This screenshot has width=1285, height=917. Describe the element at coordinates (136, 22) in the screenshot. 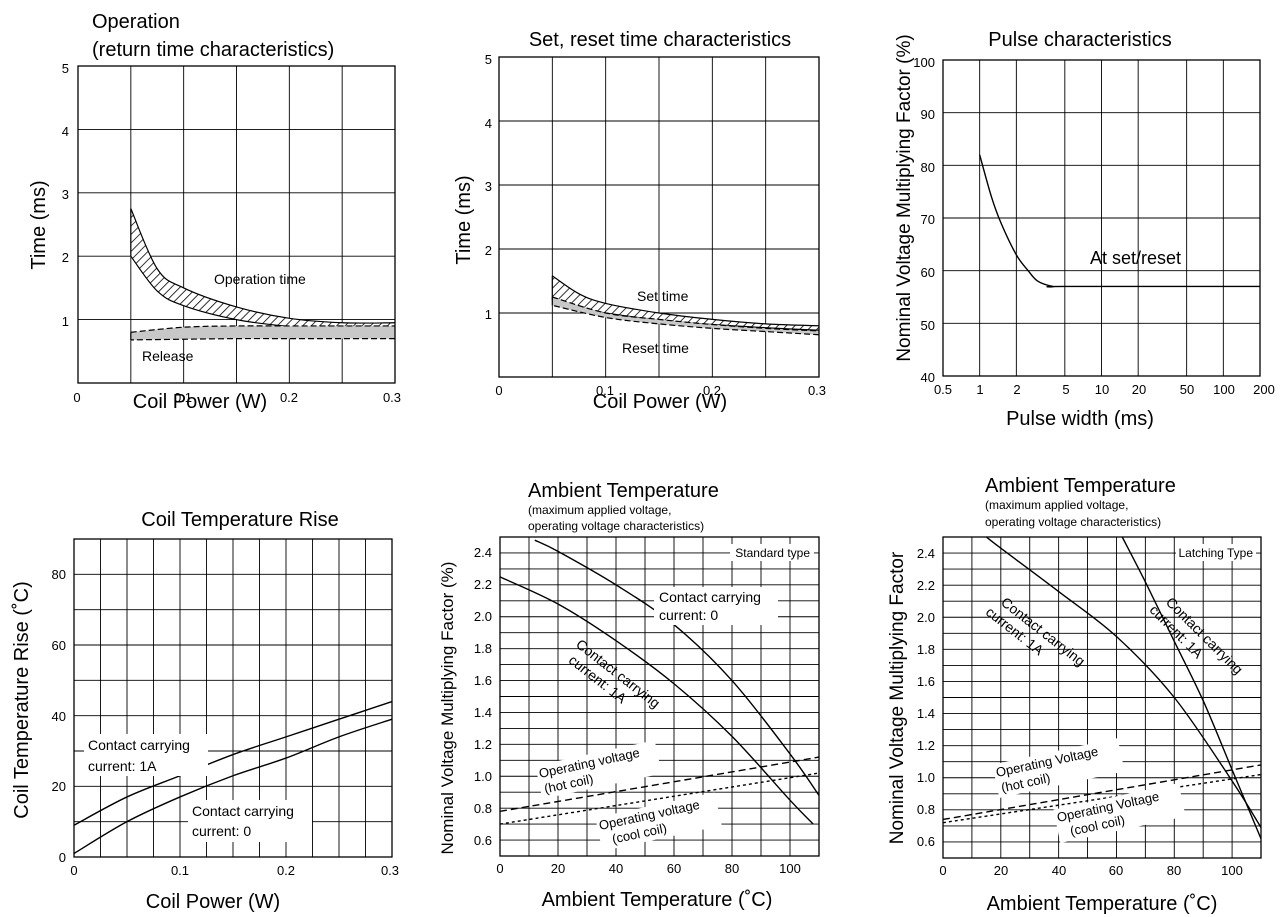

I see `chart-1-title: Operation` at that location.